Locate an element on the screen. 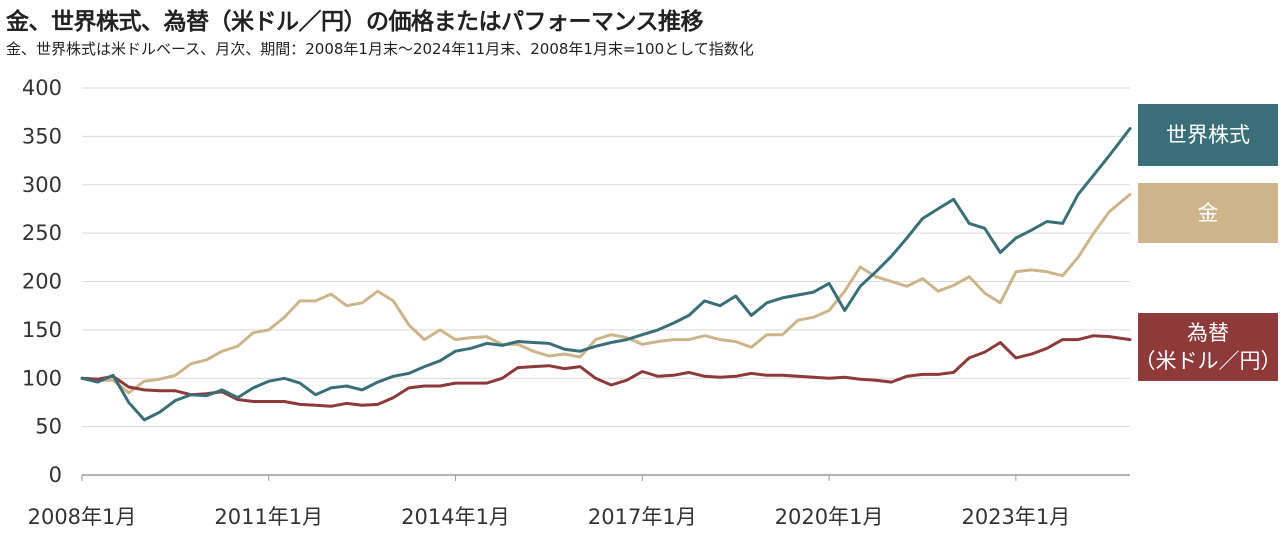 The height and width of the screenshot is (539, 1288). y-tick-label: 100 is located at coordinates (42, 378).